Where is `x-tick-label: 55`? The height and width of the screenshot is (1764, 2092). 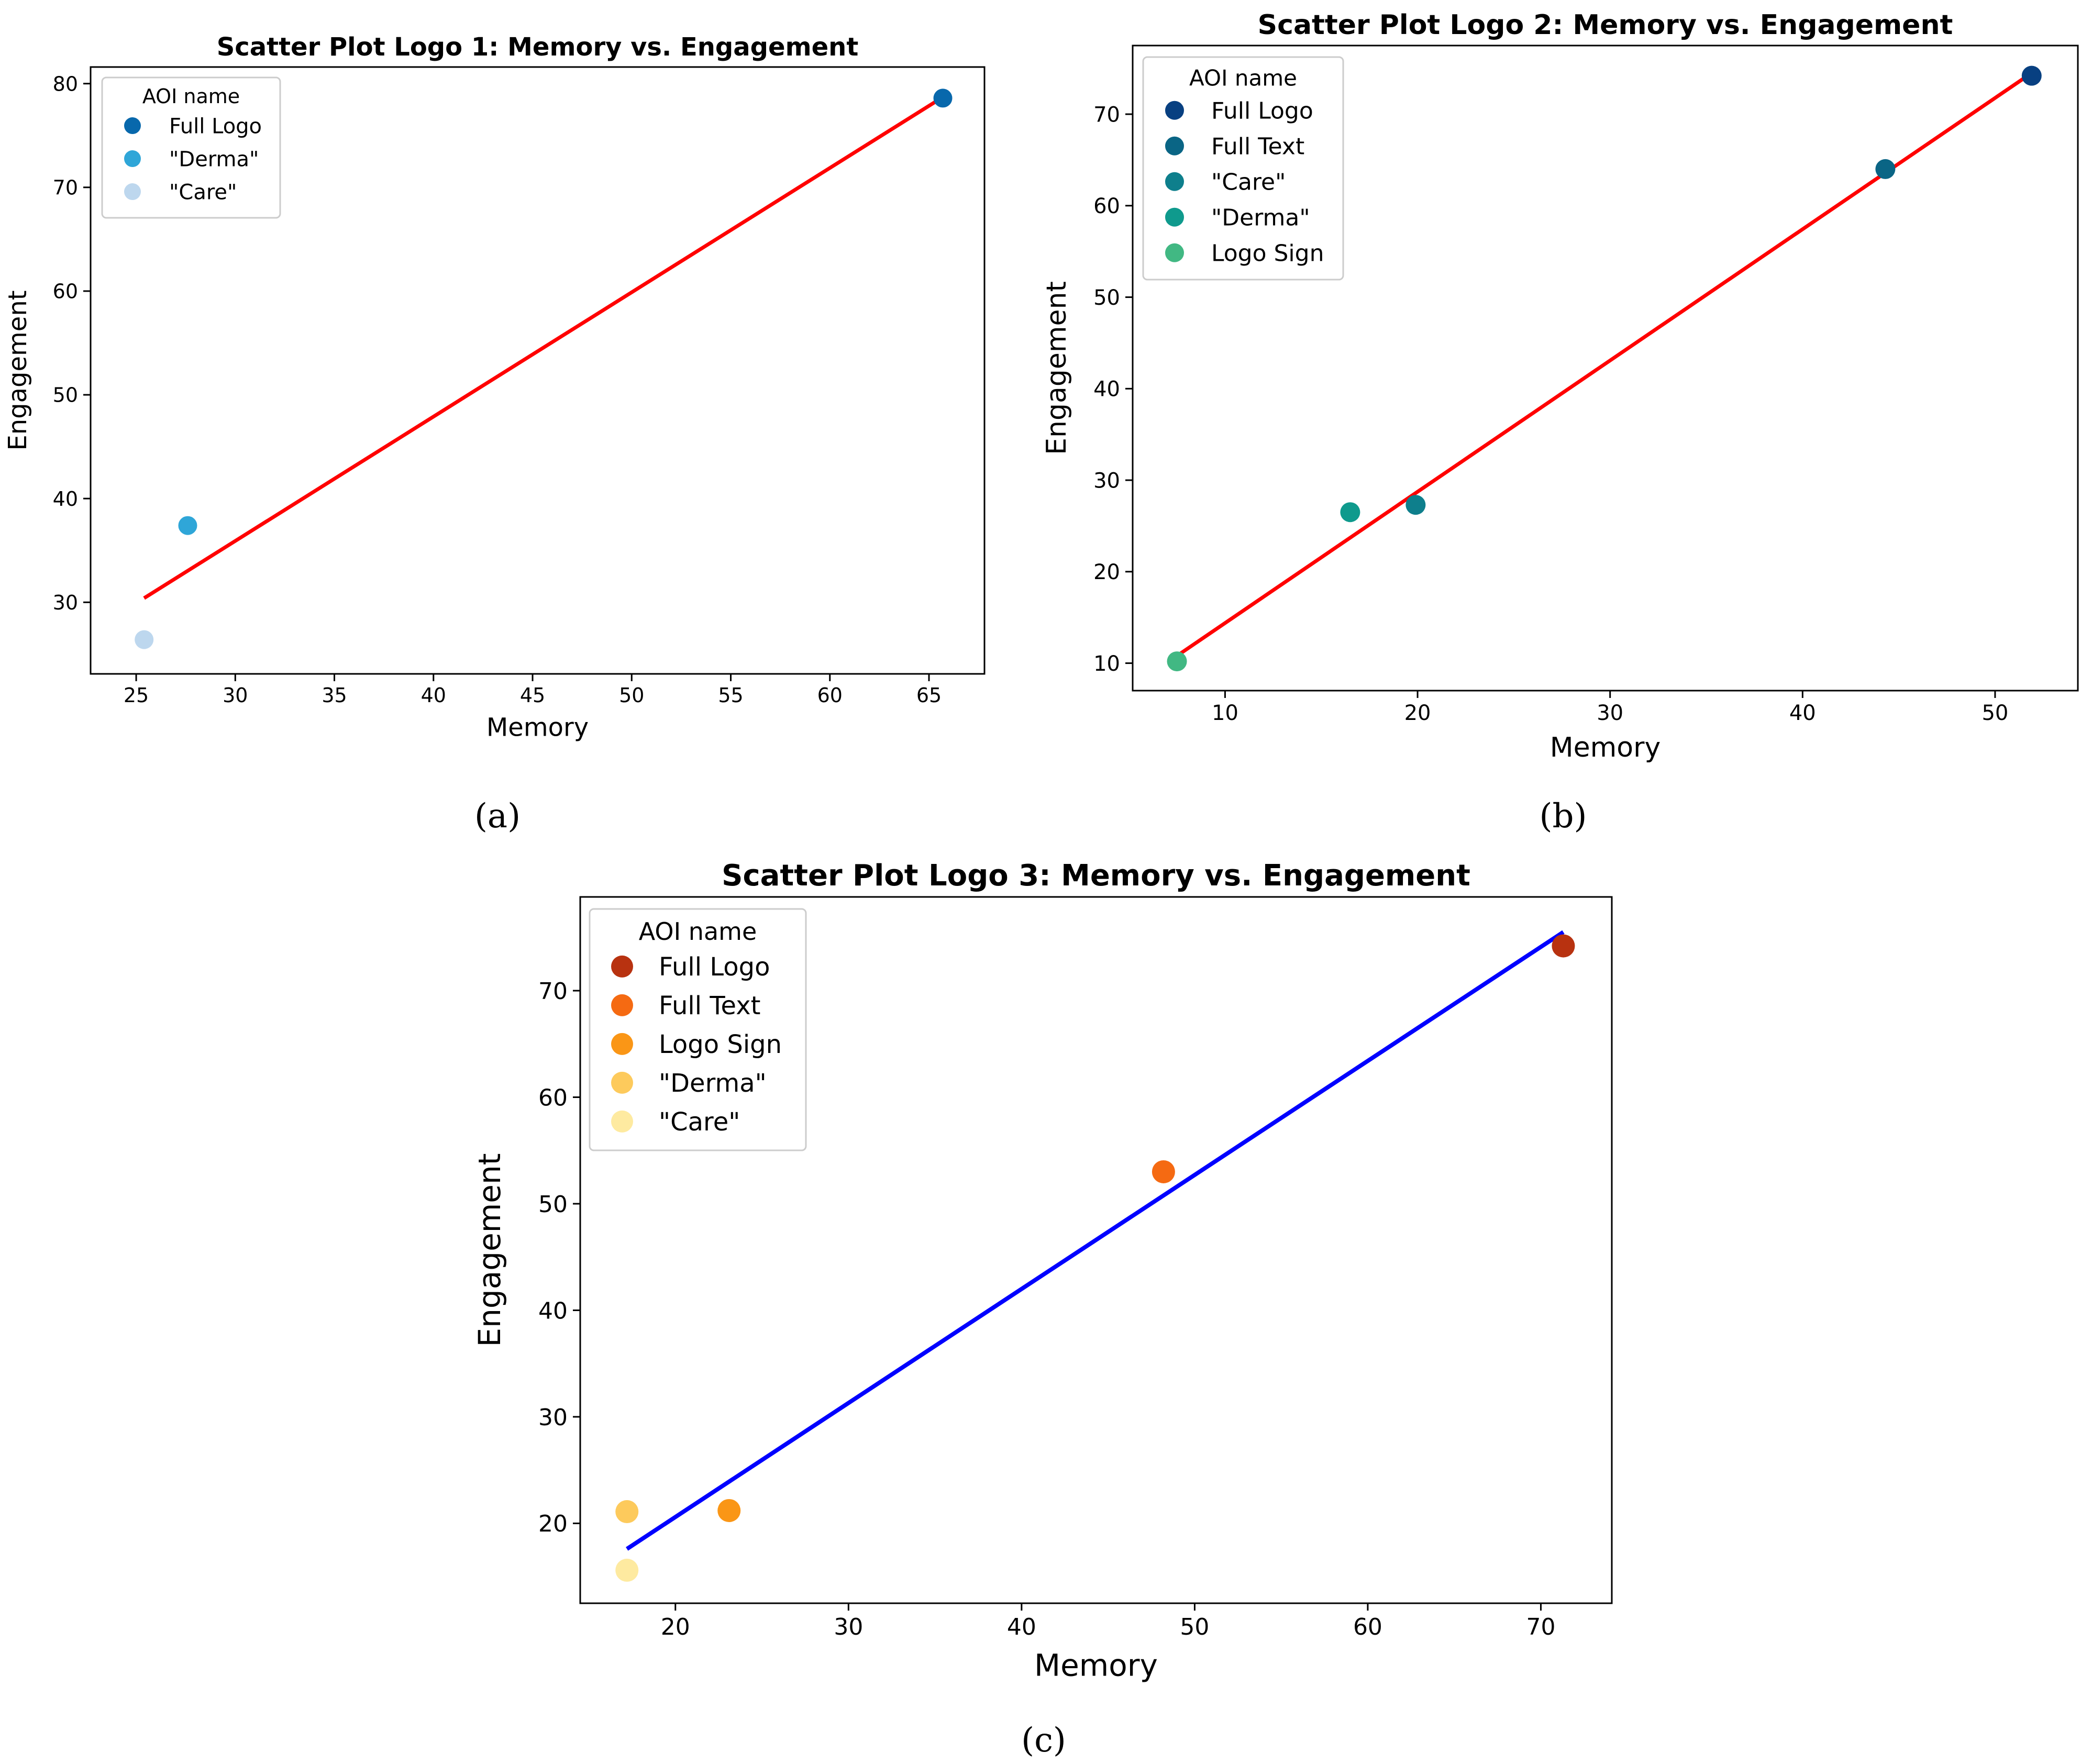 x-tick-label: 55 is located at coordinates (730, 696).